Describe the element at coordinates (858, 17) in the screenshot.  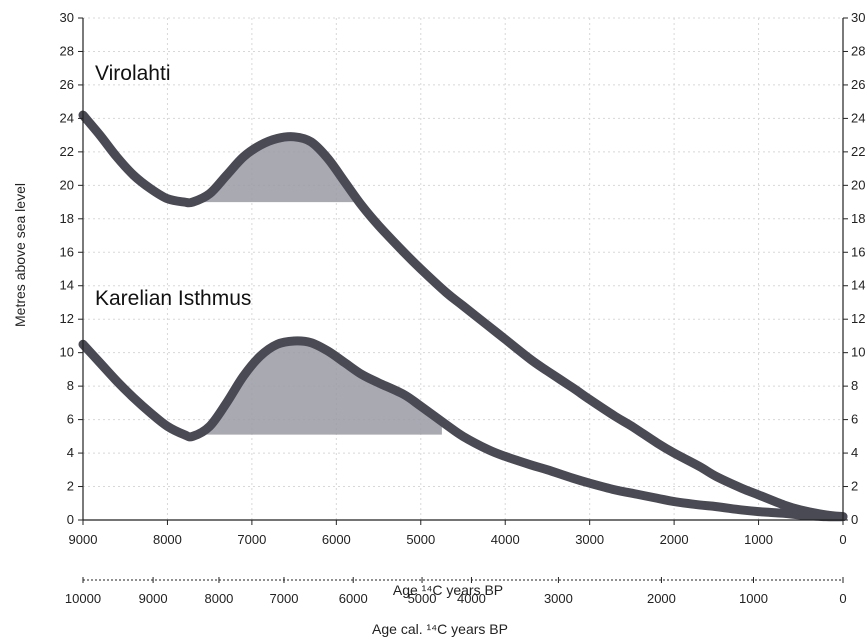
I see `y-tick-label-right: 30` at that location.